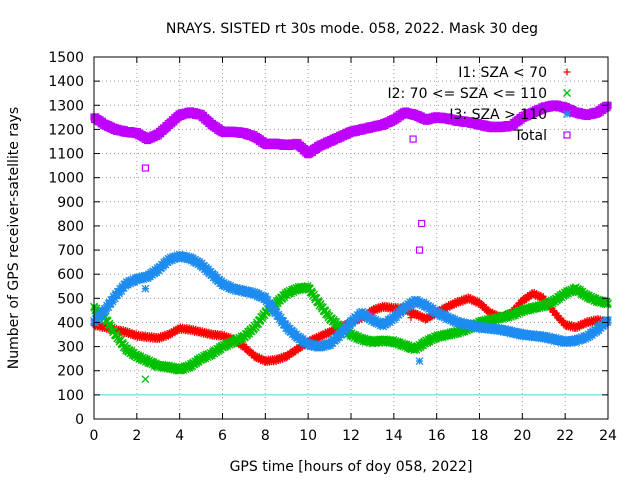 The height and width of the screenshot is (480, 640). What do you see at coordinates (608, 436) in the screenshot?
I see `x-tick-label: 24` at bounding box center [608, 436].